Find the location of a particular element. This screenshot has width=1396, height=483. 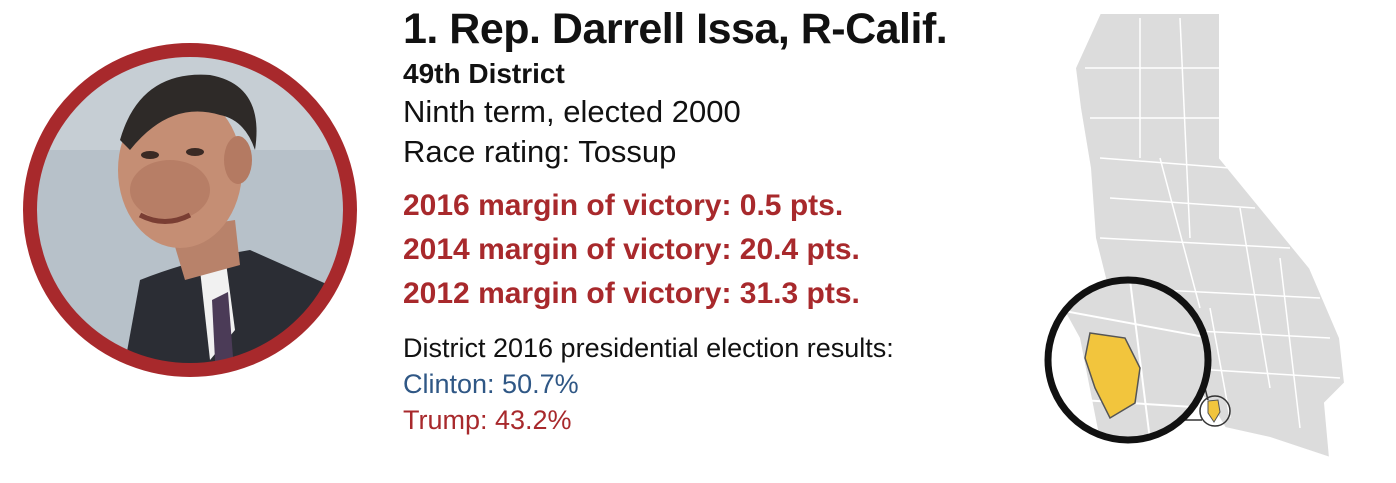

trump-result: Trump: 43.2% is located at coordinates (487, 420).